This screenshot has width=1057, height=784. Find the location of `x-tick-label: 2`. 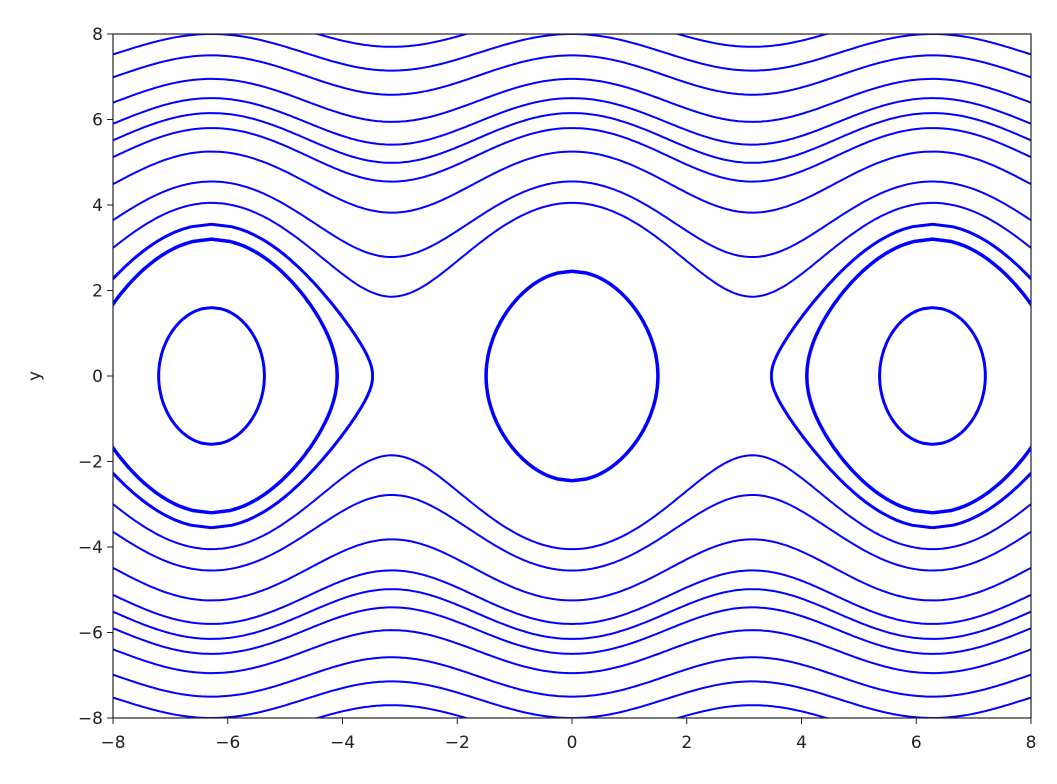

x-tick-label: 2 is located at coordinates (686, 743).